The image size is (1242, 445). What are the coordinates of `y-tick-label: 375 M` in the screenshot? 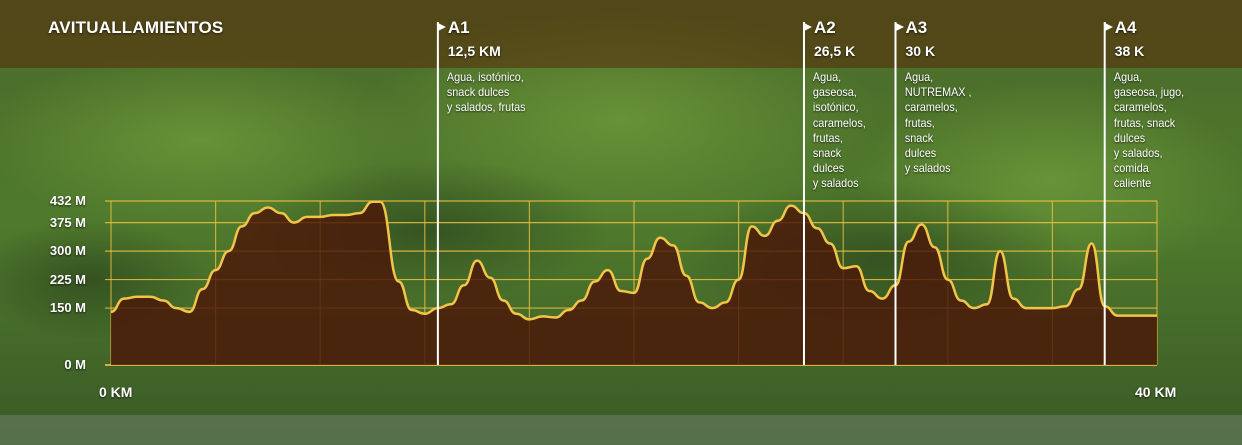 It's located at (67, 222).